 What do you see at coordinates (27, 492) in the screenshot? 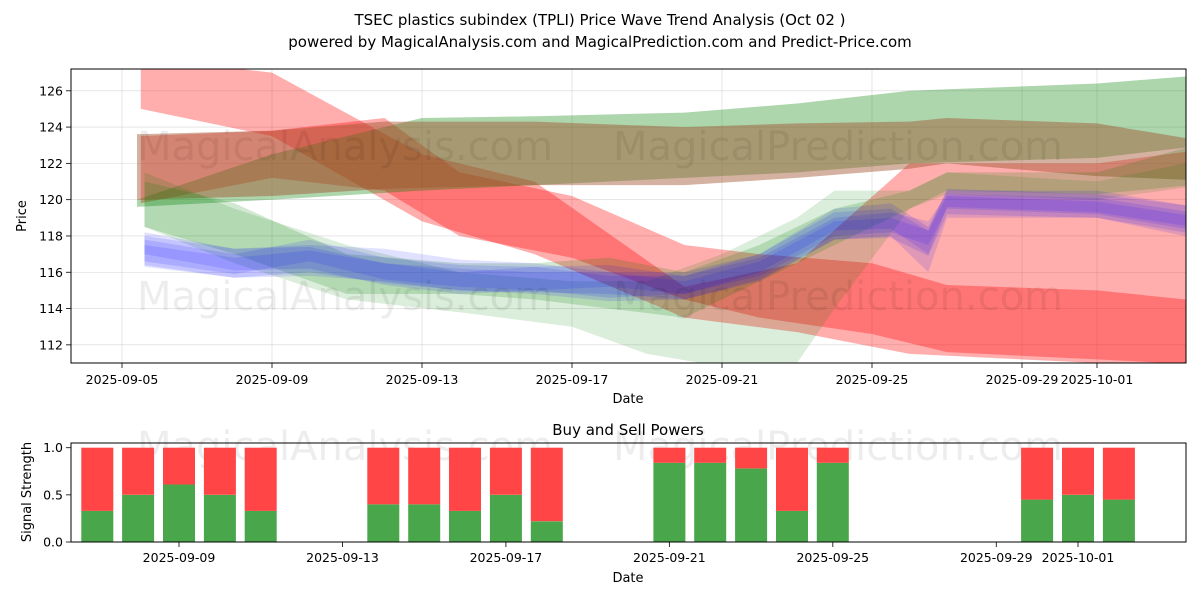
I see `signal-y-label: Signal Strength` at bounding box center [27, 492].